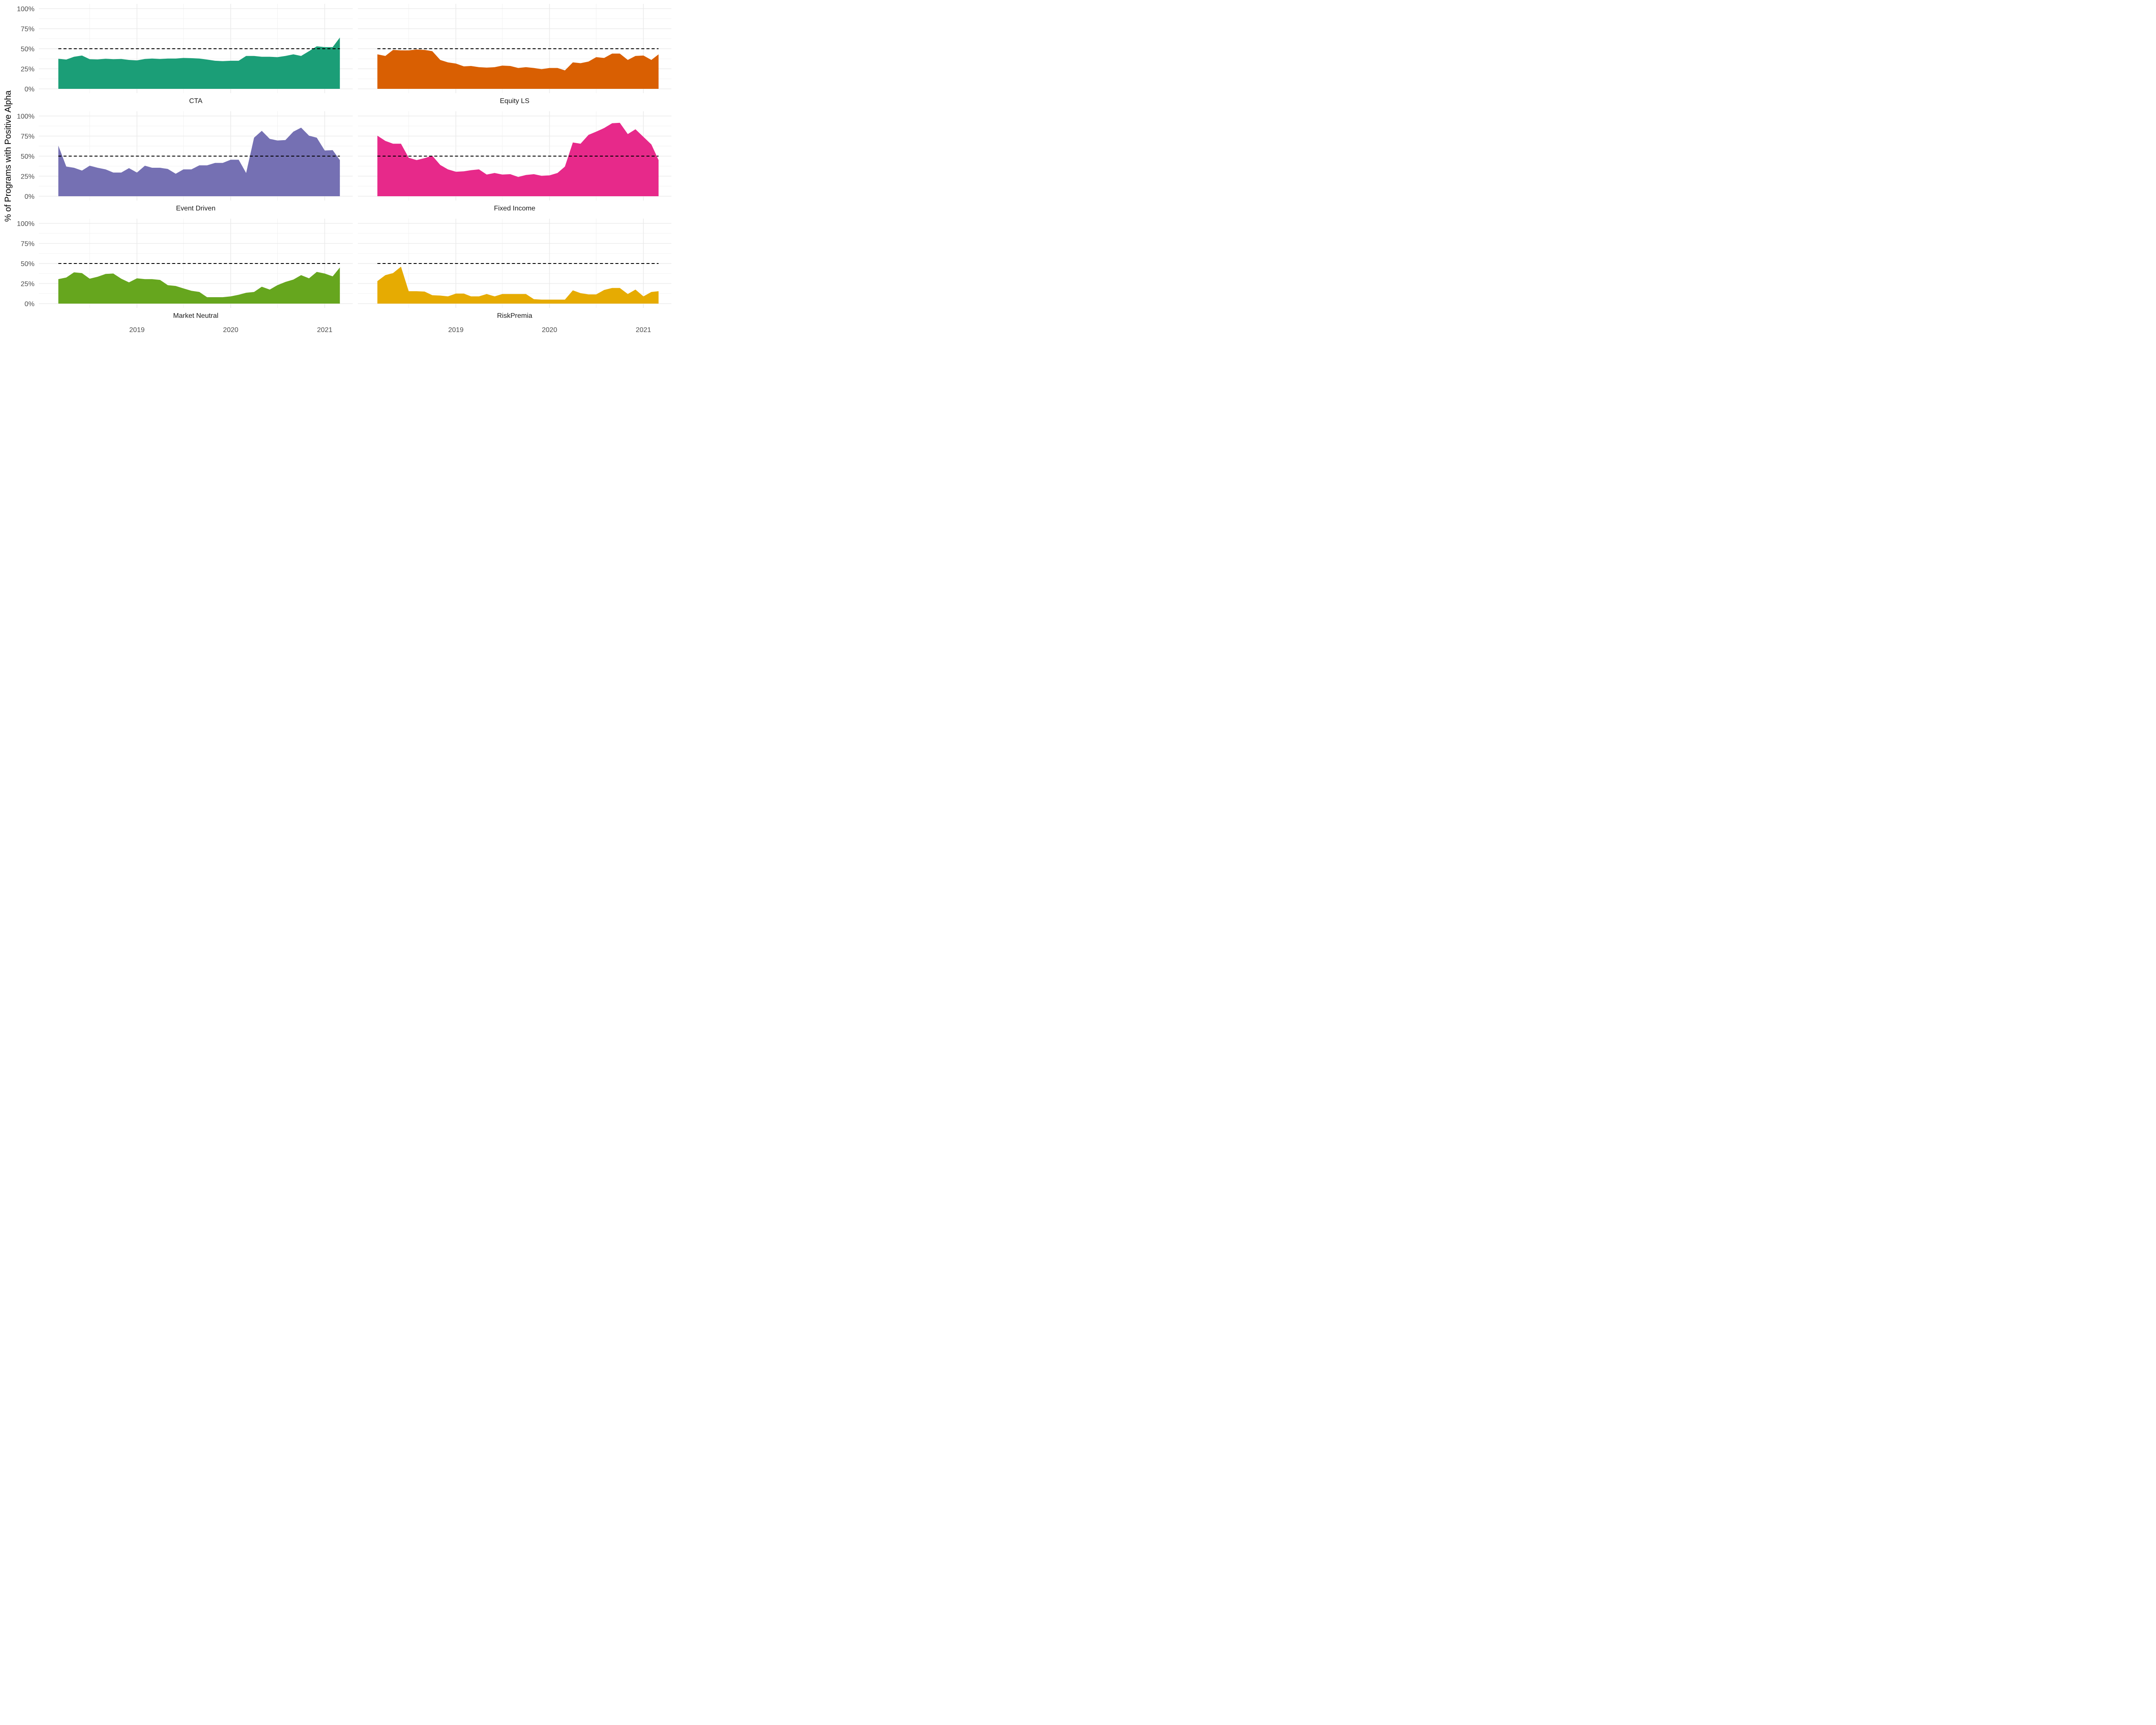 The image size is (2156, 1725). I want to click on facet-label: Equity LS, so click(514, 101).